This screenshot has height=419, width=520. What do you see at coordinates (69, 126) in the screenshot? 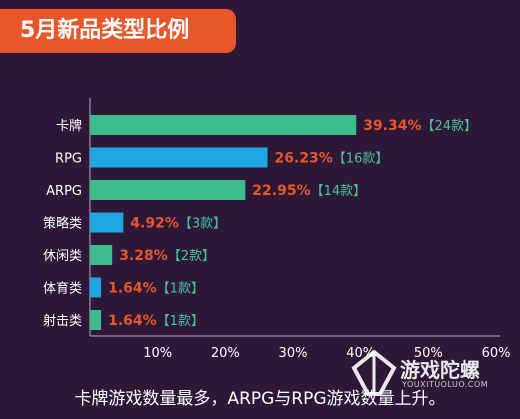
I see `category-label: 卡牌` at bounding box center [69, 126].